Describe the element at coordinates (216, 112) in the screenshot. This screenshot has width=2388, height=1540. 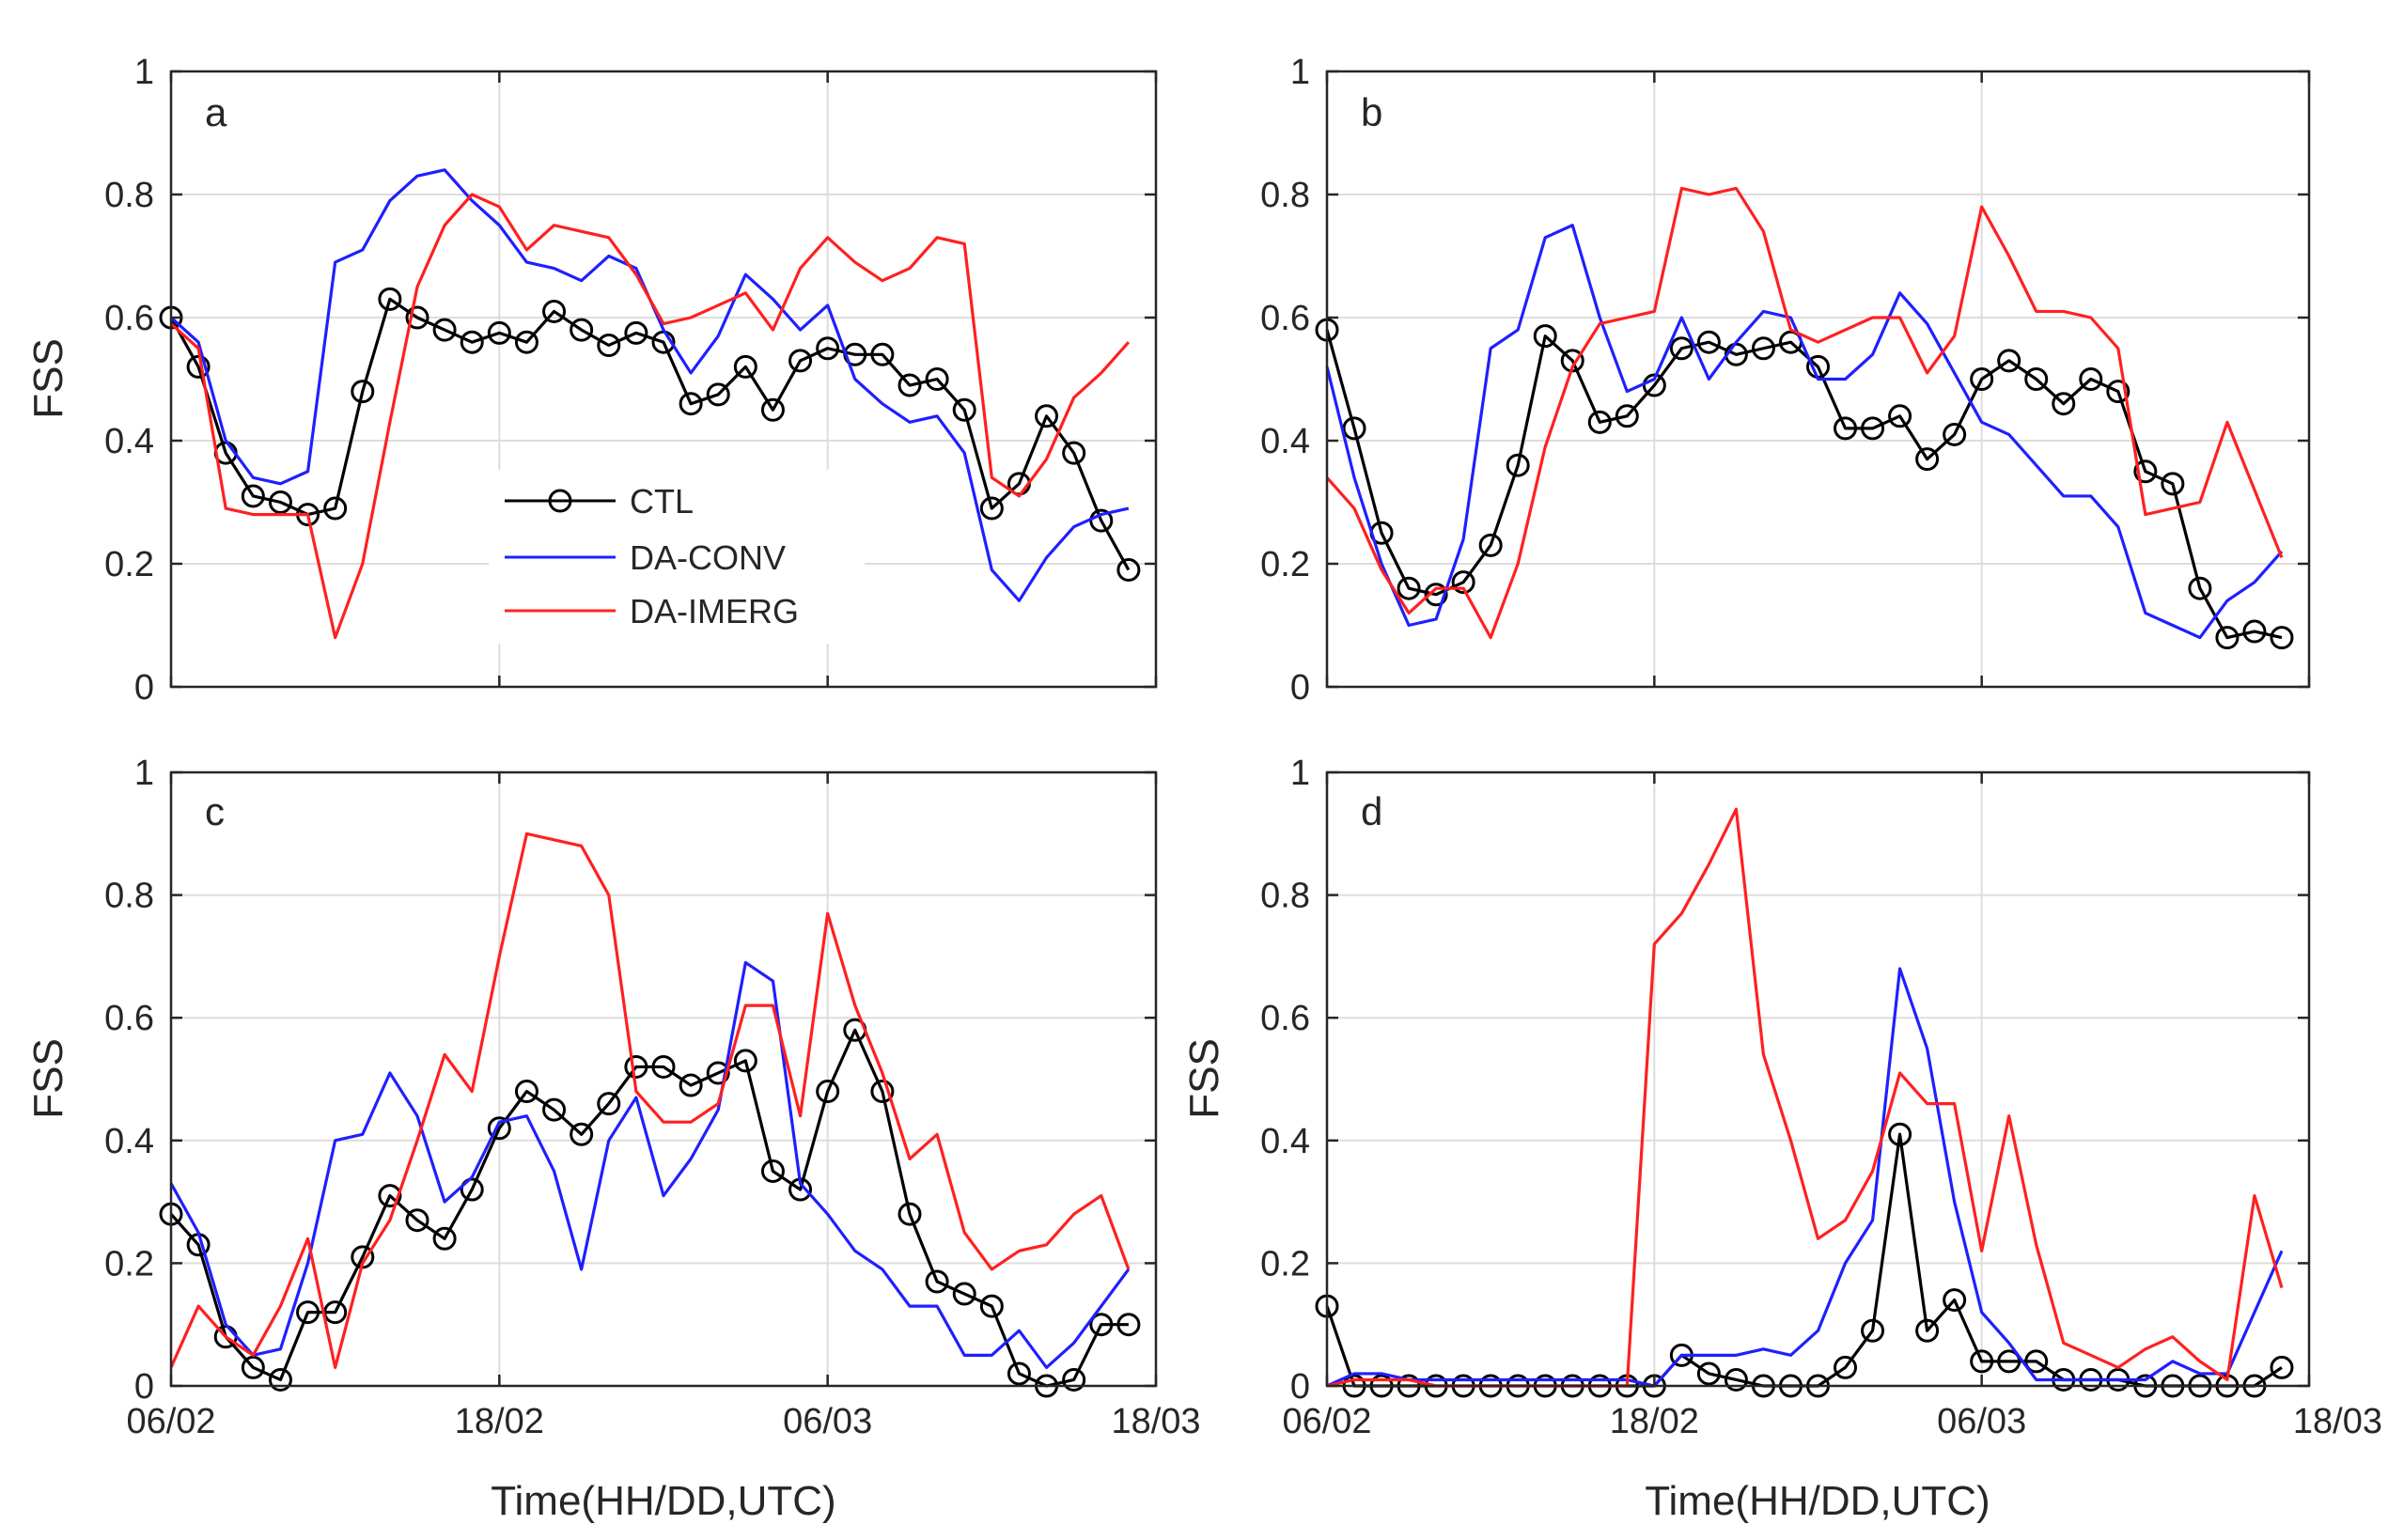
I see `panel-label: a` at that location.